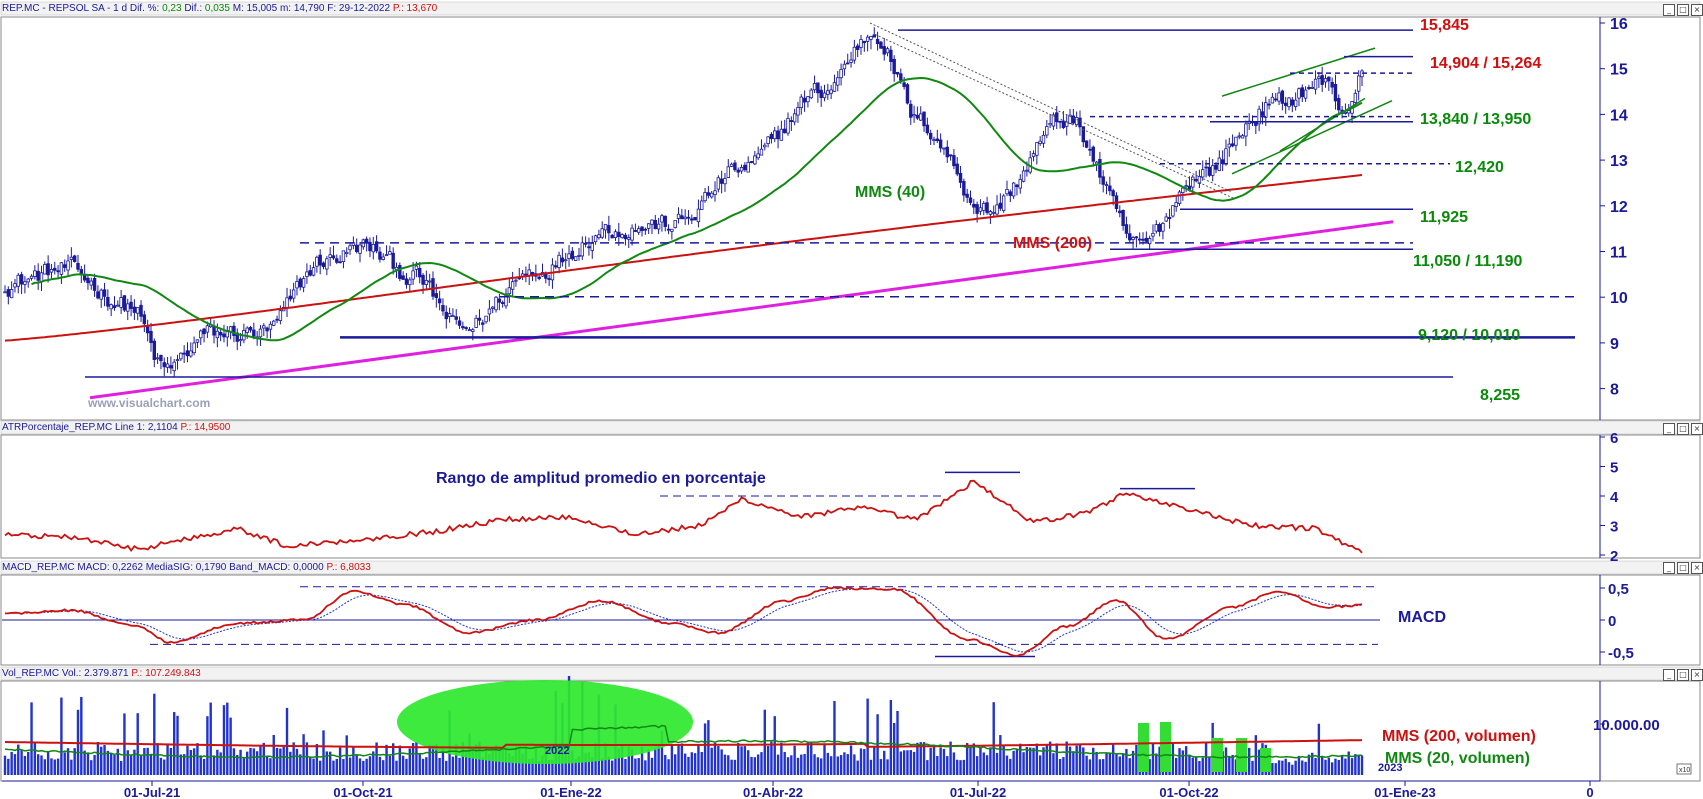 The height and width of the screenshot is (799, 1703). What do you see at coordinates (362, 792) in the screenshot?
I see `x-tick-label: 01-Oct-21` at bounding box center [362, 792].